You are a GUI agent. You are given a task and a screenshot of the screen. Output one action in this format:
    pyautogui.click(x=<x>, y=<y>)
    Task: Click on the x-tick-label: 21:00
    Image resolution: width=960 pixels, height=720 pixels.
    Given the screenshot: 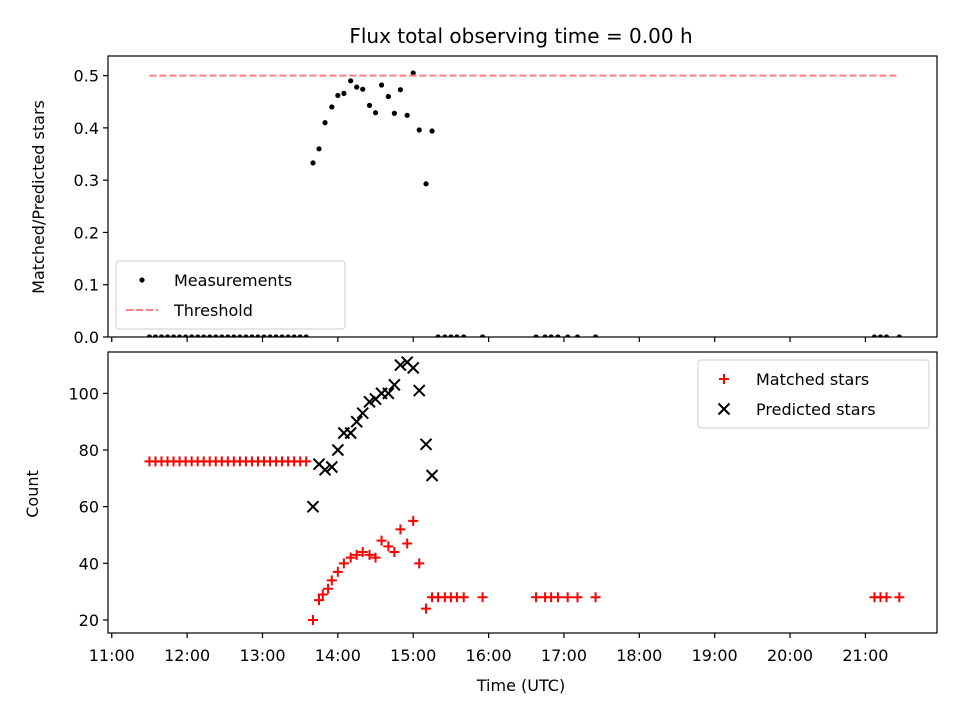 What is the action you would take?
    pyautogui.click(x=865, y=655)
    